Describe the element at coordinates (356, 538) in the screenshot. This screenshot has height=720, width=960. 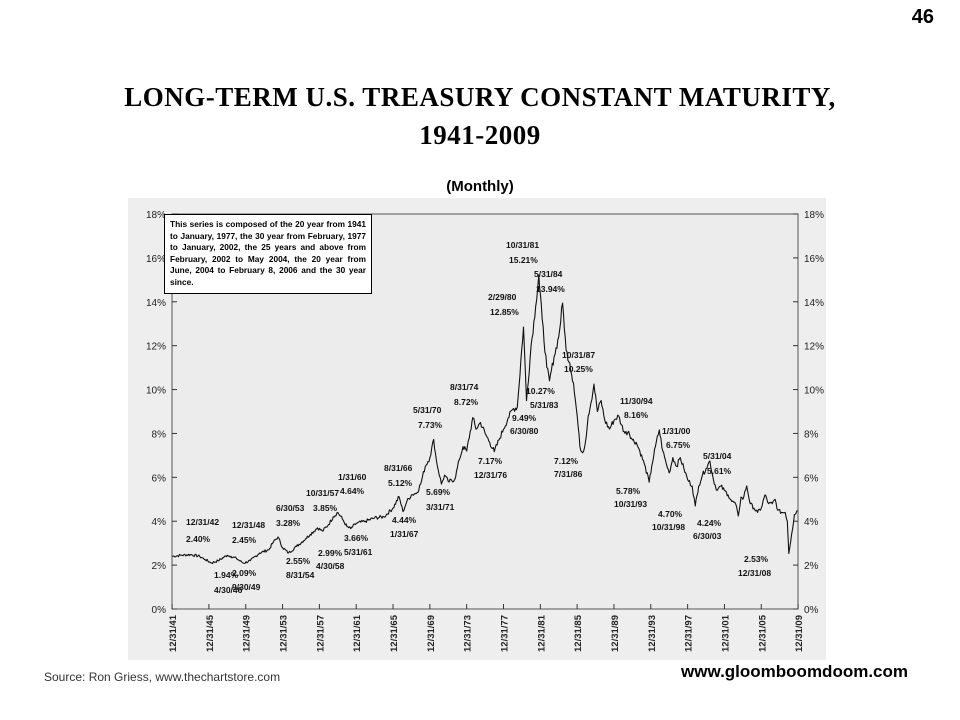
I see `annotation-value: 3.66%` at that location.